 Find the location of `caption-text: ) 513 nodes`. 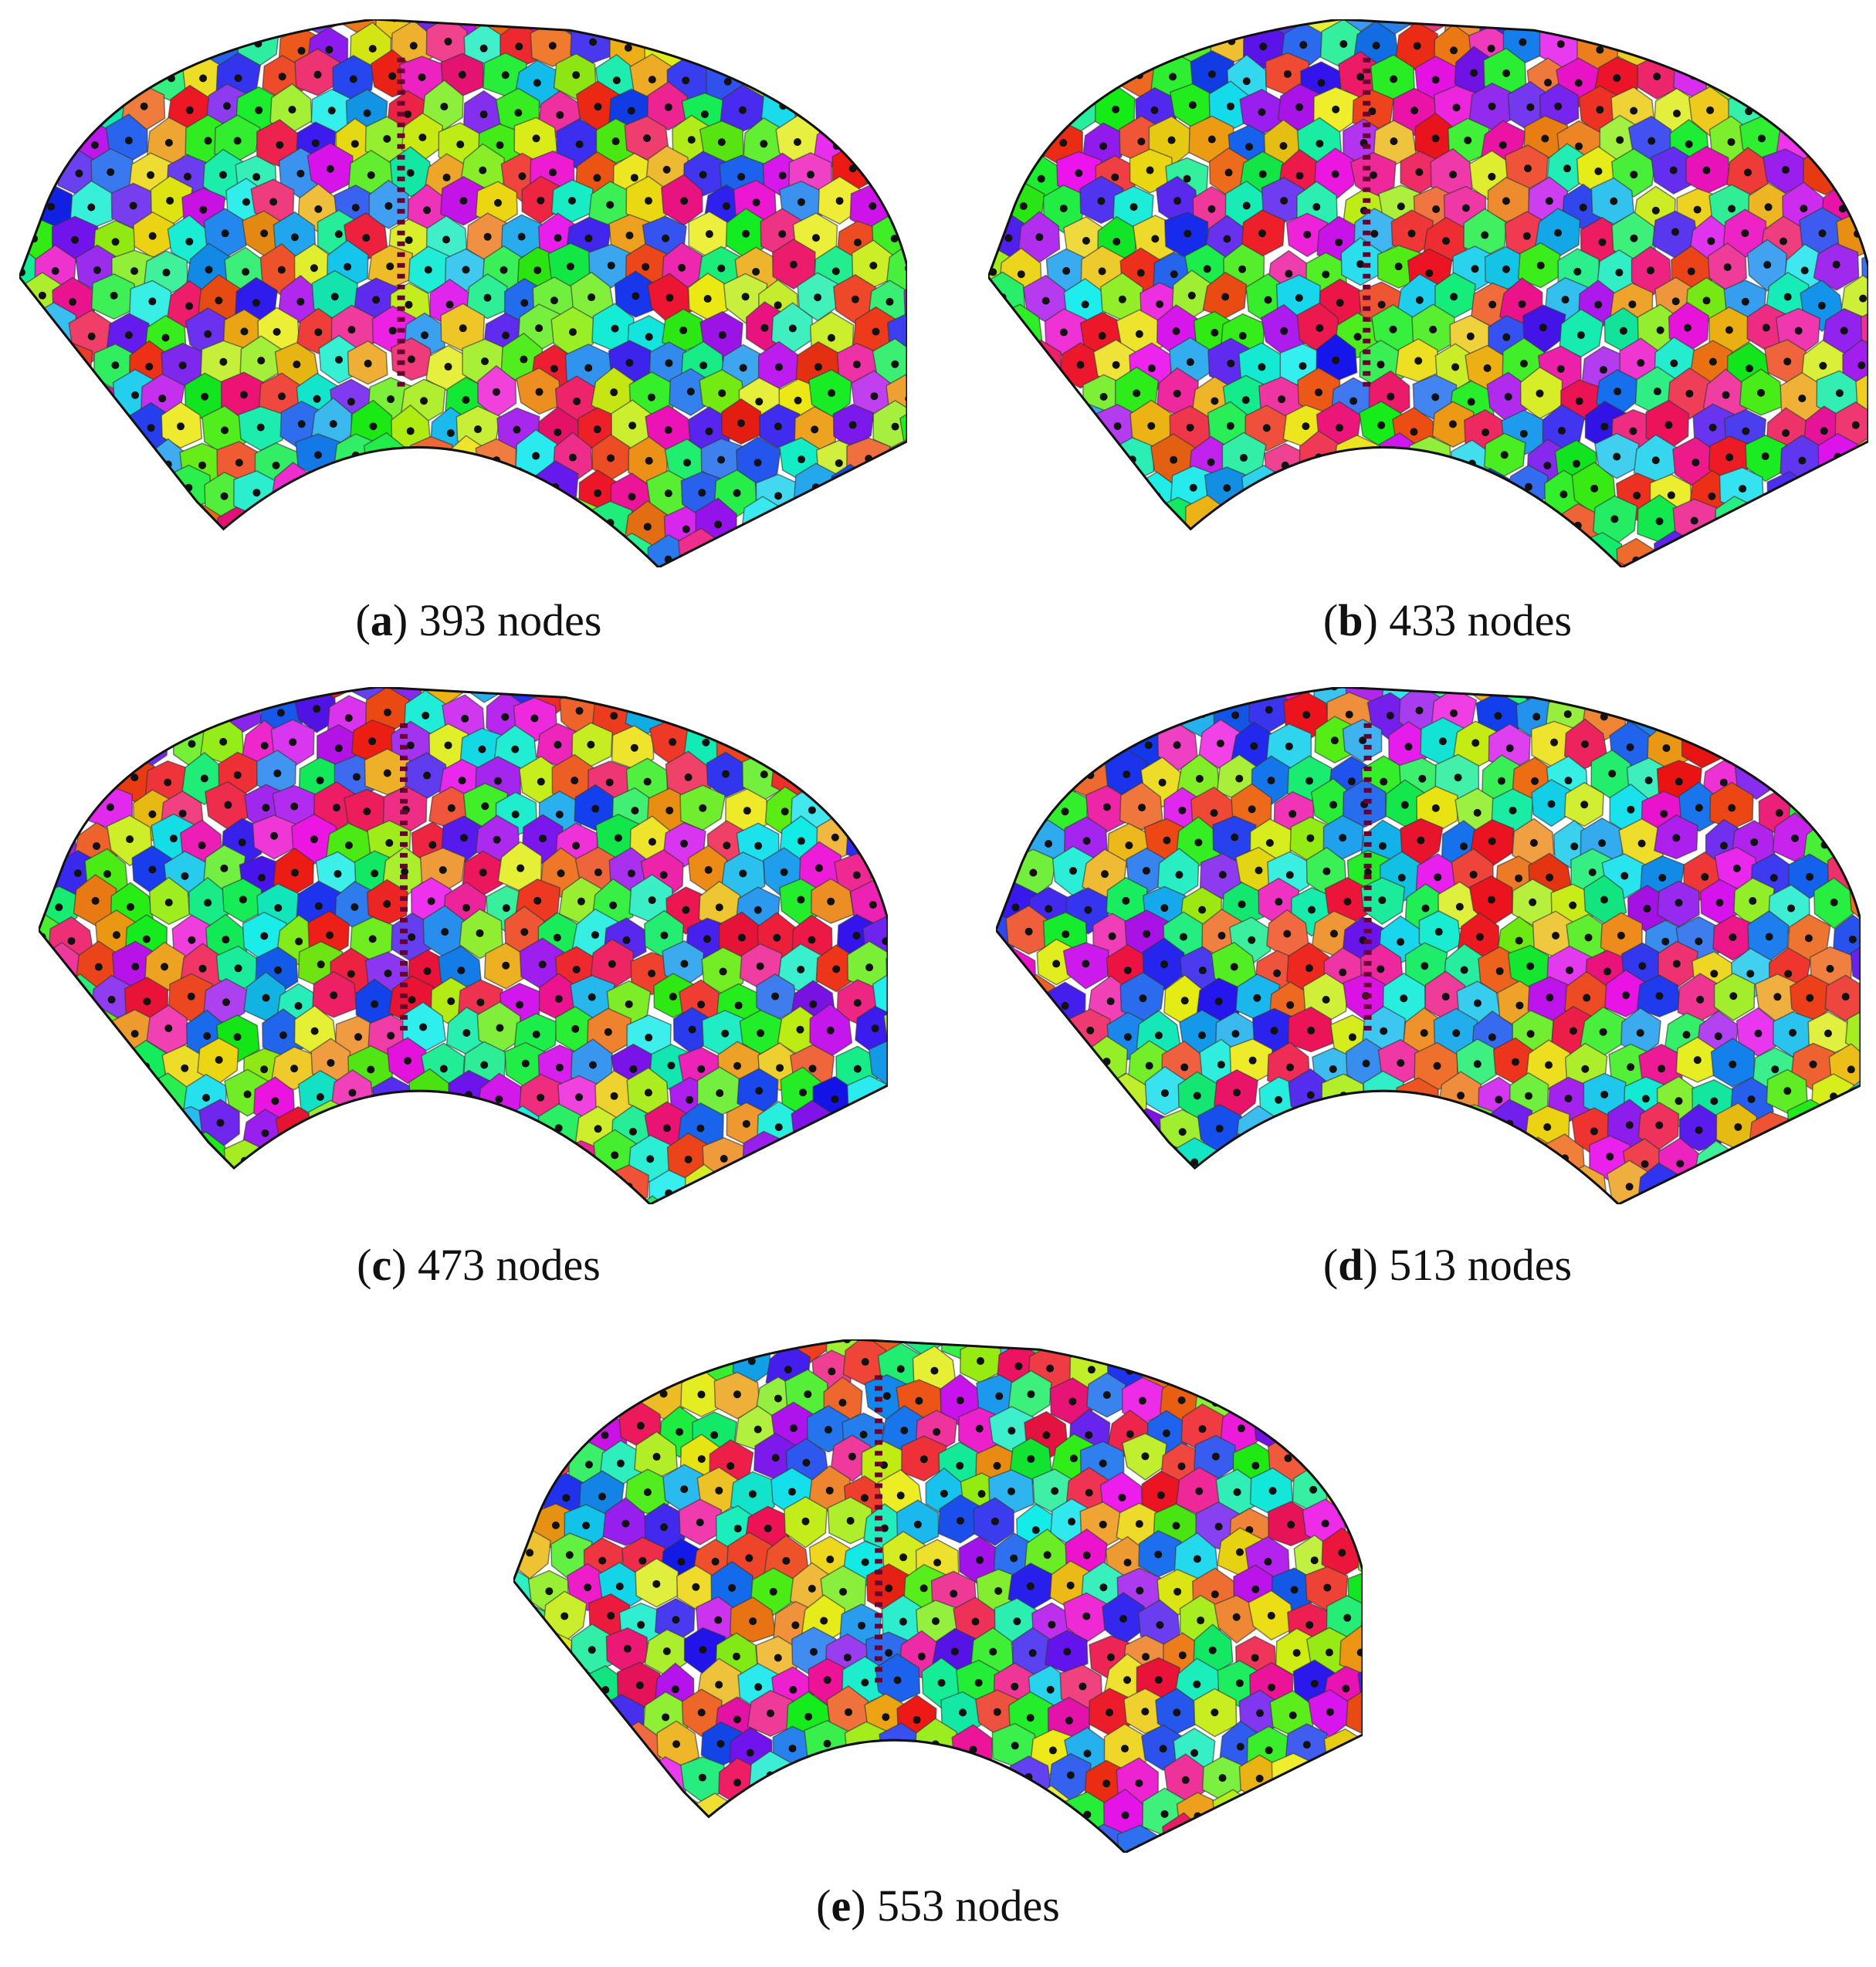

caption-text: ) 513 nodes is located at coordinates (1468, 1265).